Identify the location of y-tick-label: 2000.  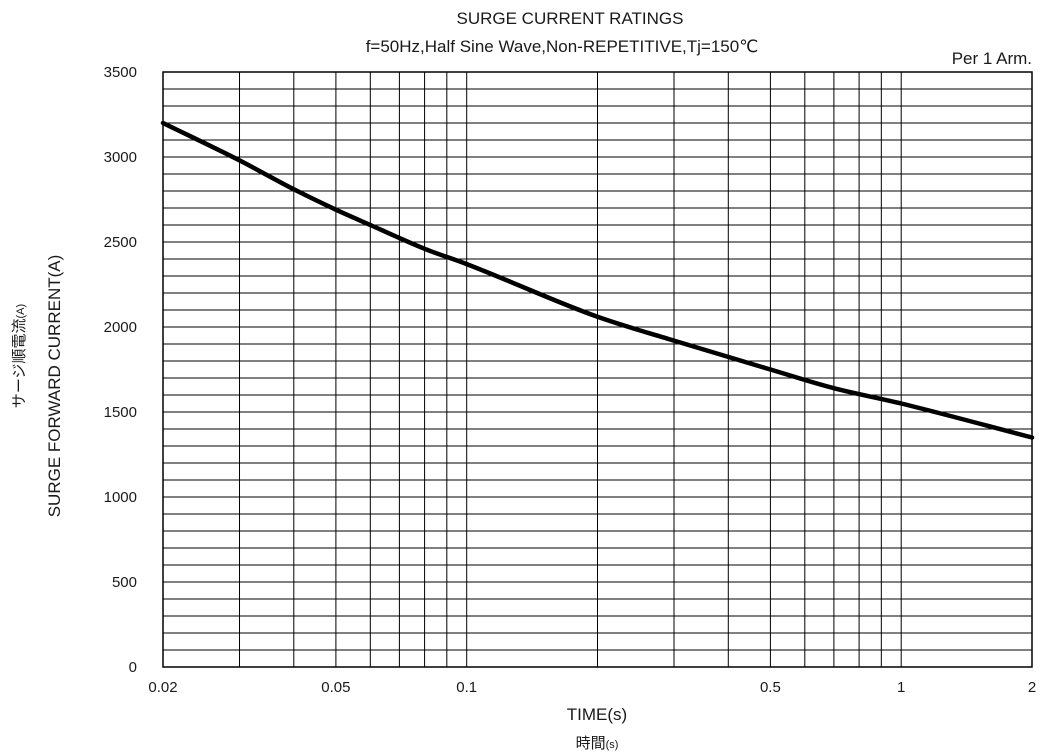
(120, 327).